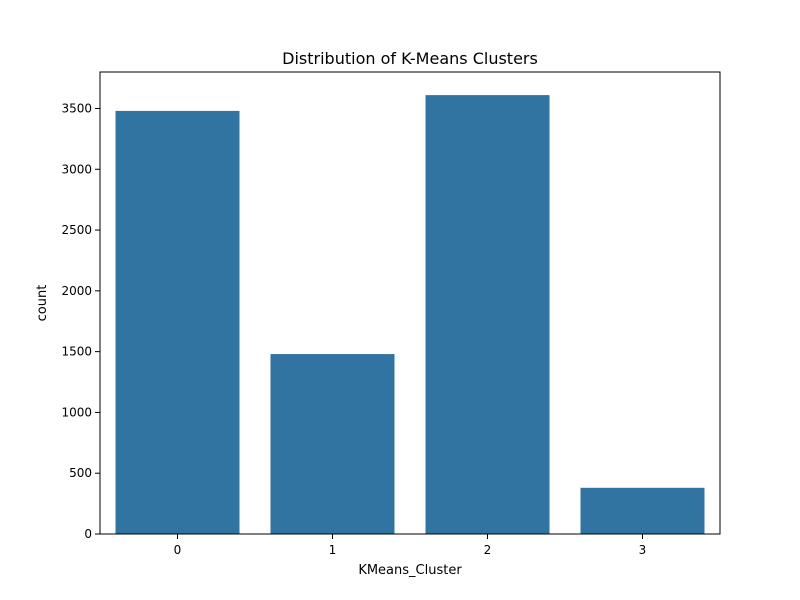 Image resolution: width=800 pixels, height=600 pixels. Describe the element at coordinates (643, 550) in the screenshot. I see `x-tick-label: 3` at that location.